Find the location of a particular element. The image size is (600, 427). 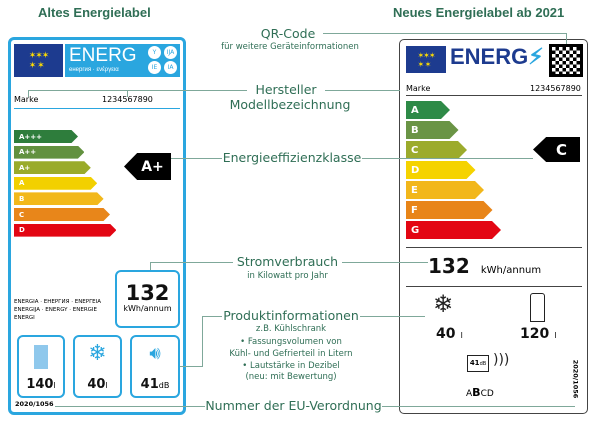

annotation-consumption: Stromverbrauch is located at coordinates (287, 261).